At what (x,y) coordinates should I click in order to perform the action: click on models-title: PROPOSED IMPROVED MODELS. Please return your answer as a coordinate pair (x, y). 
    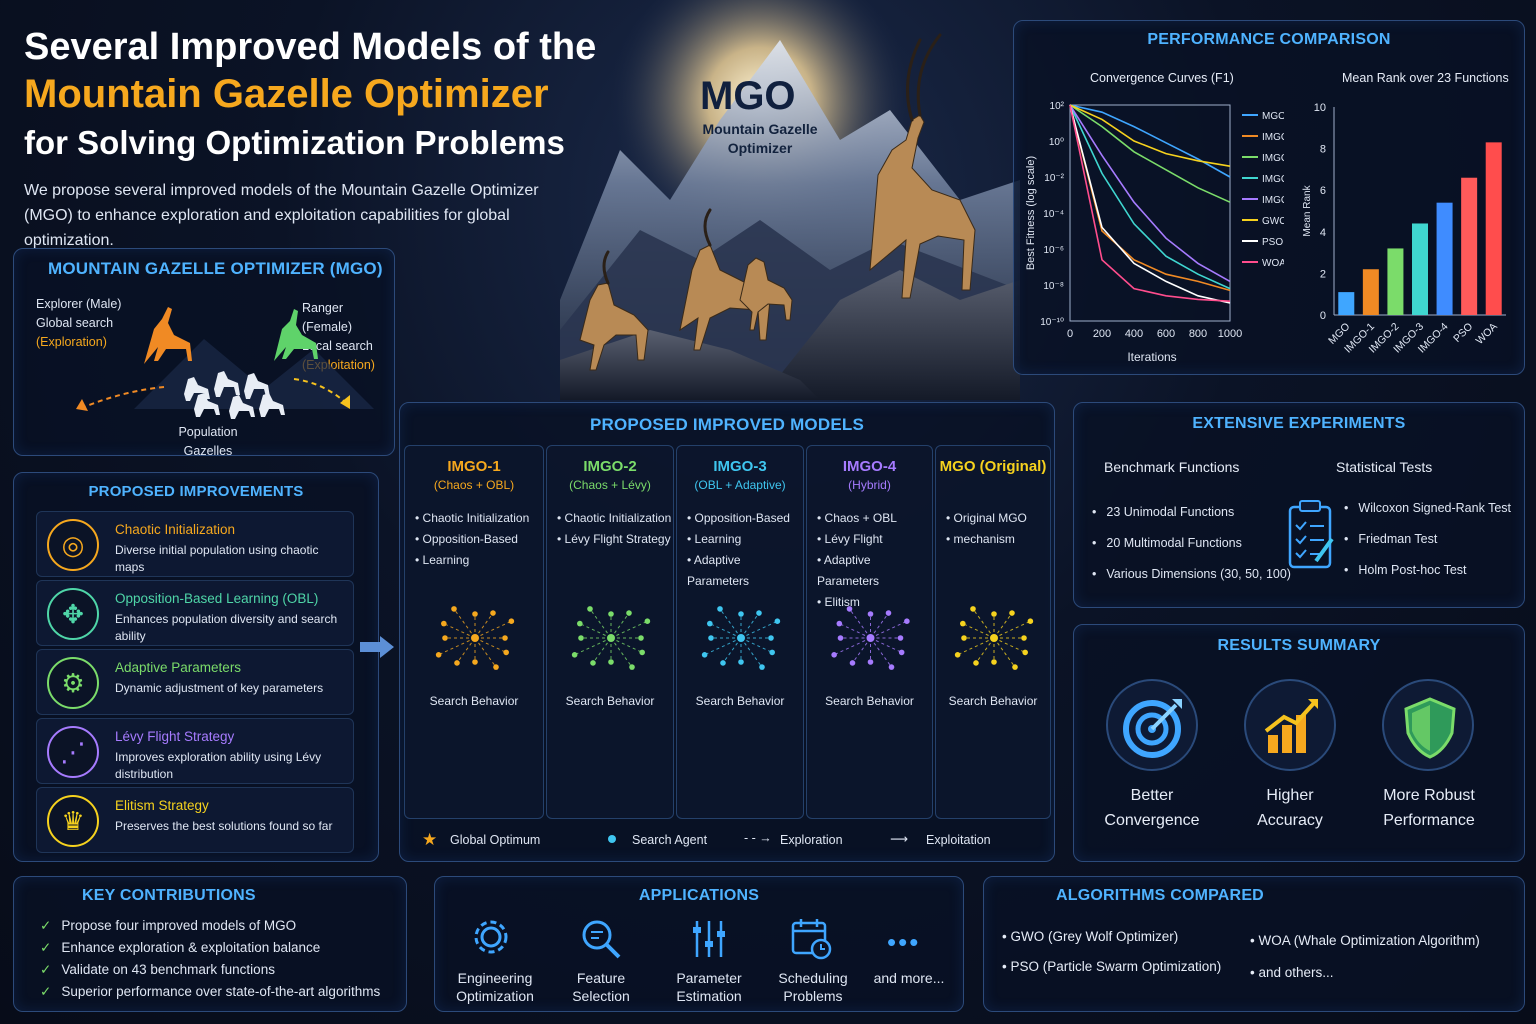
    Looking at the image, I should click on (726, 424).